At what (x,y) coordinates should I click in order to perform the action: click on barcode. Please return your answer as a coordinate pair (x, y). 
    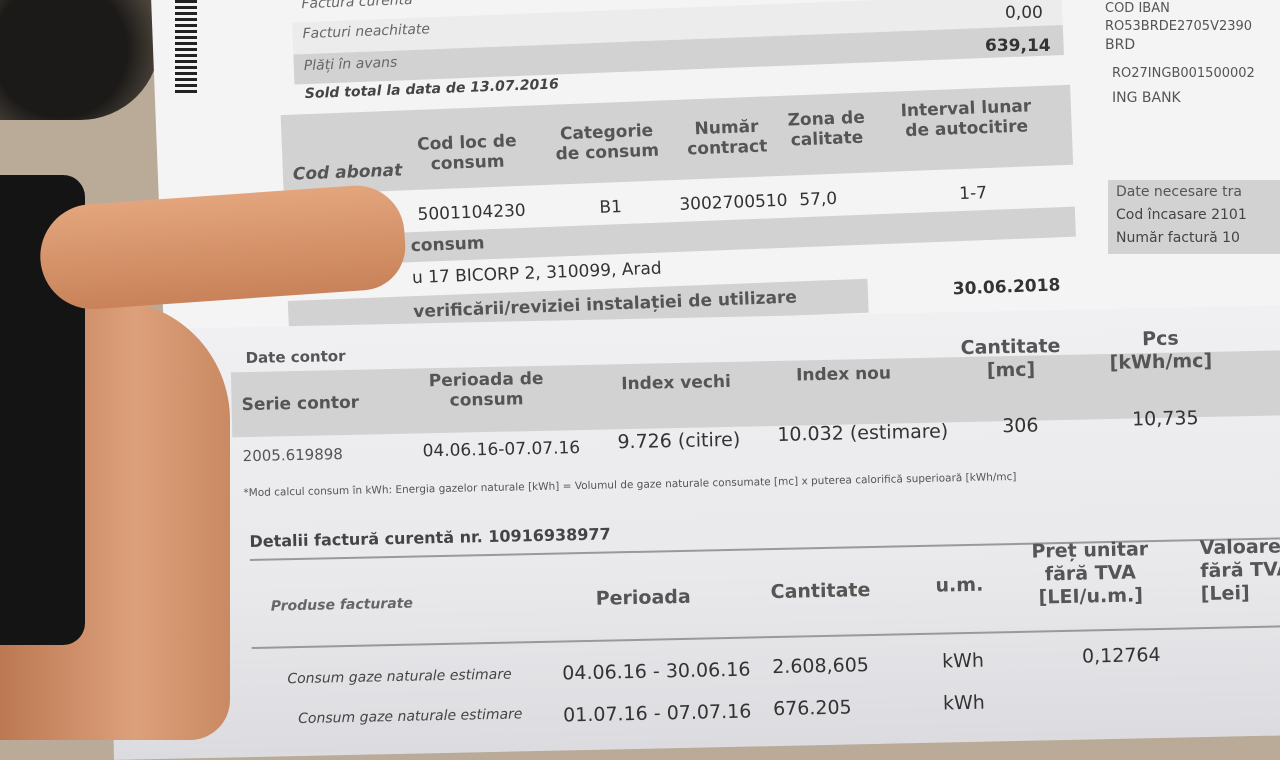
    Looking at the image, I should click on (186, 47).